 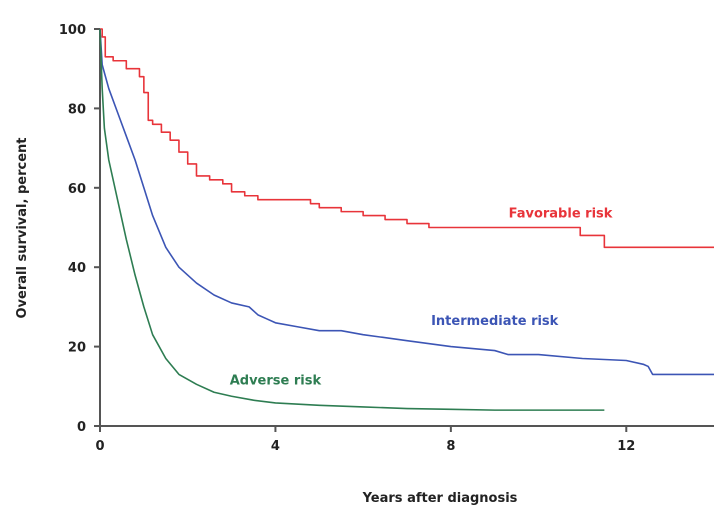 I want to click on y-tick-label: 100, so click(x=72, y=30).